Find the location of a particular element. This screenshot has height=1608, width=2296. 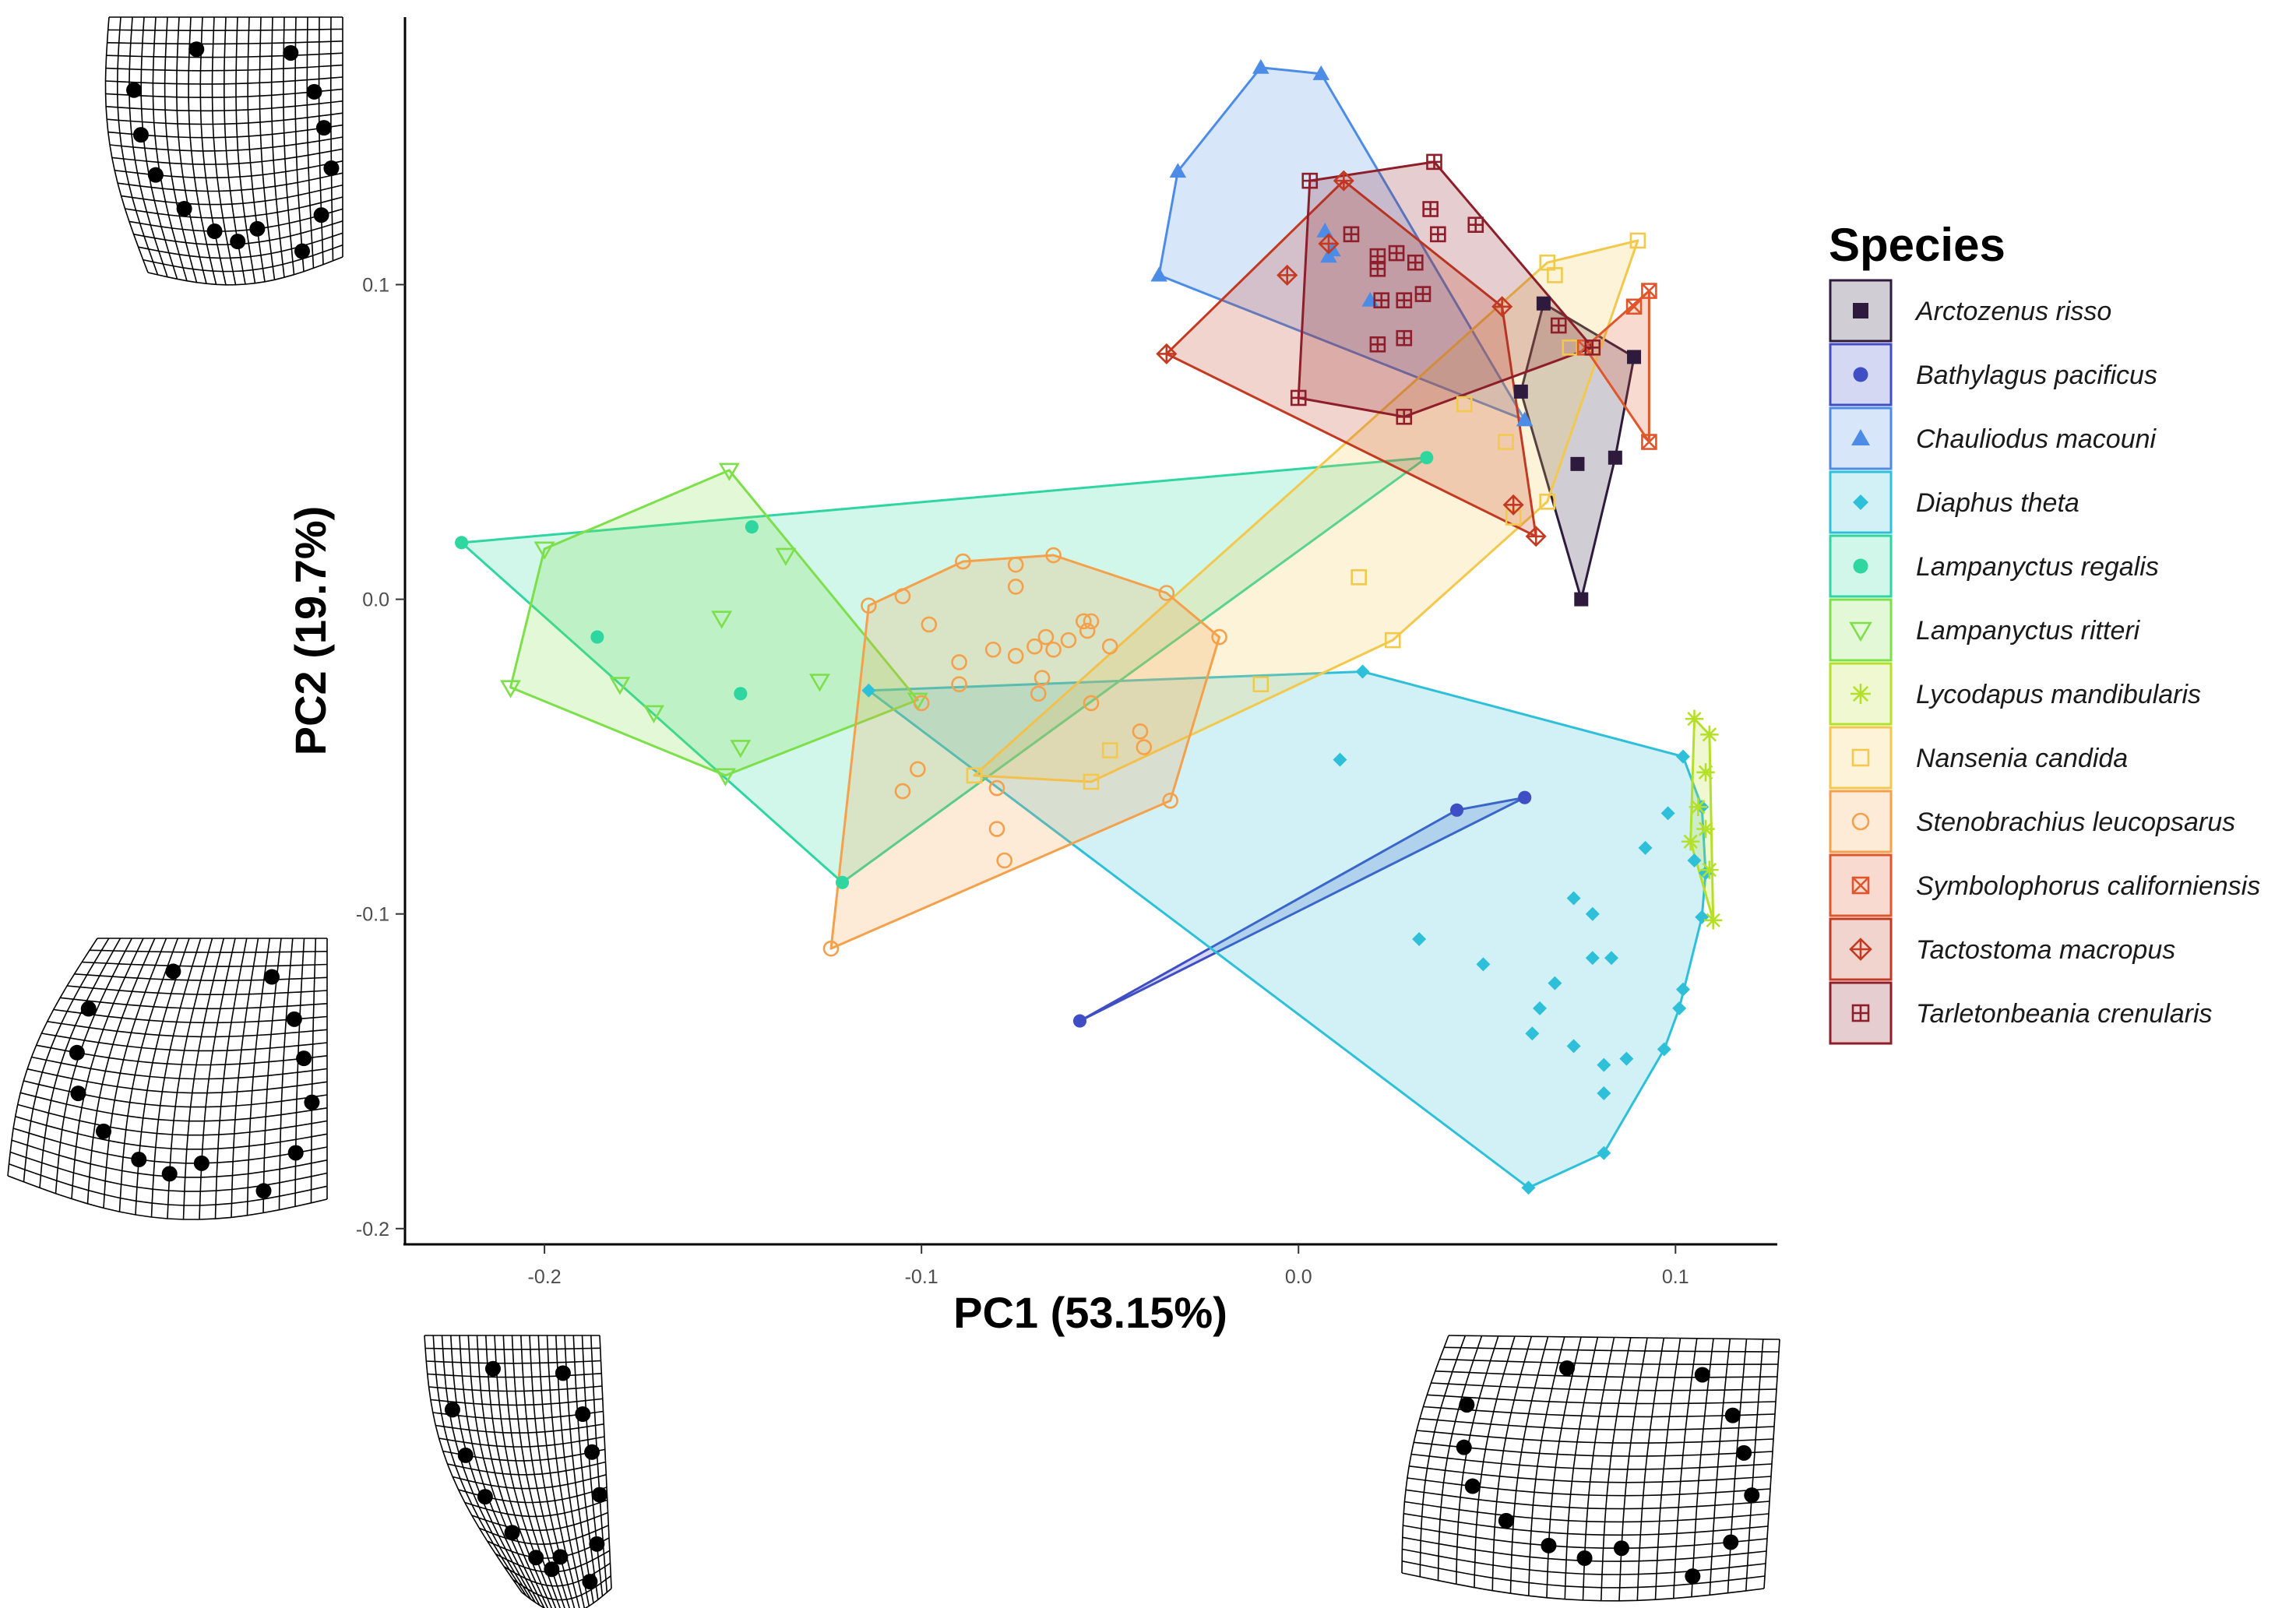

legend-item-tarletonbeania-crenularis: Tarletonbeania crenularis is located at coordinates (2021, 1013).